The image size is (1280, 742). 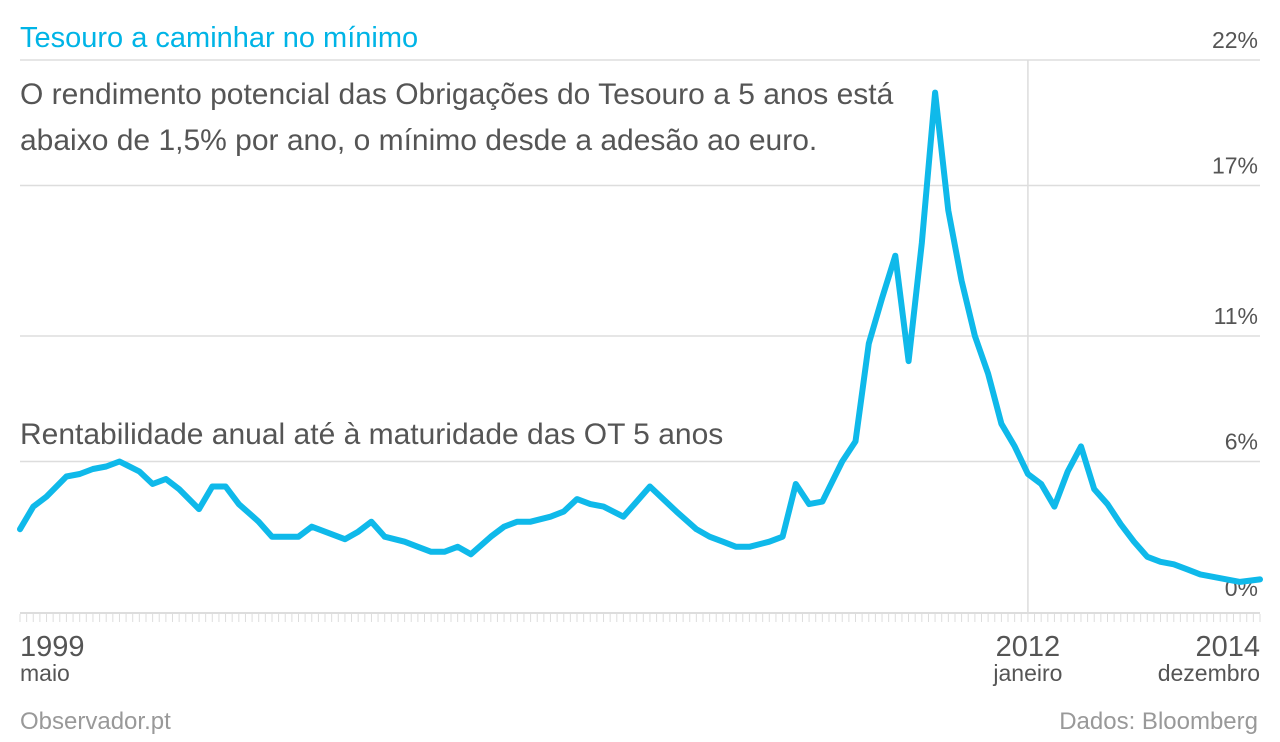 I want to click on x-axis, so click(x=640, y=617).